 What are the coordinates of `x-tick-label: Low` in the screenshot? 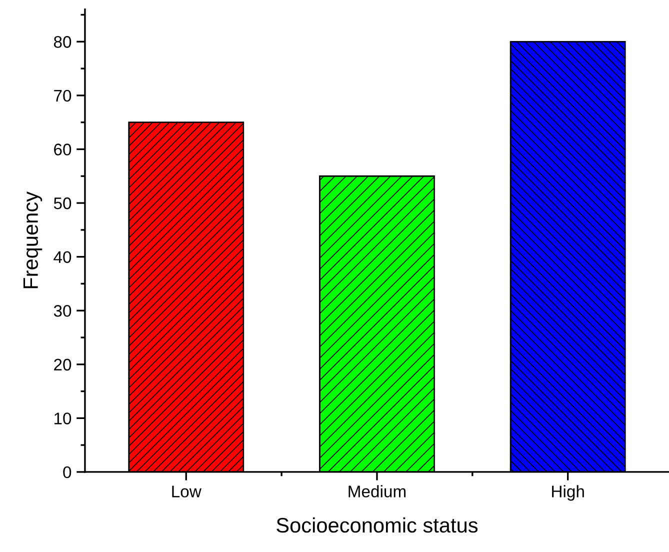 It's located at (187, 492).